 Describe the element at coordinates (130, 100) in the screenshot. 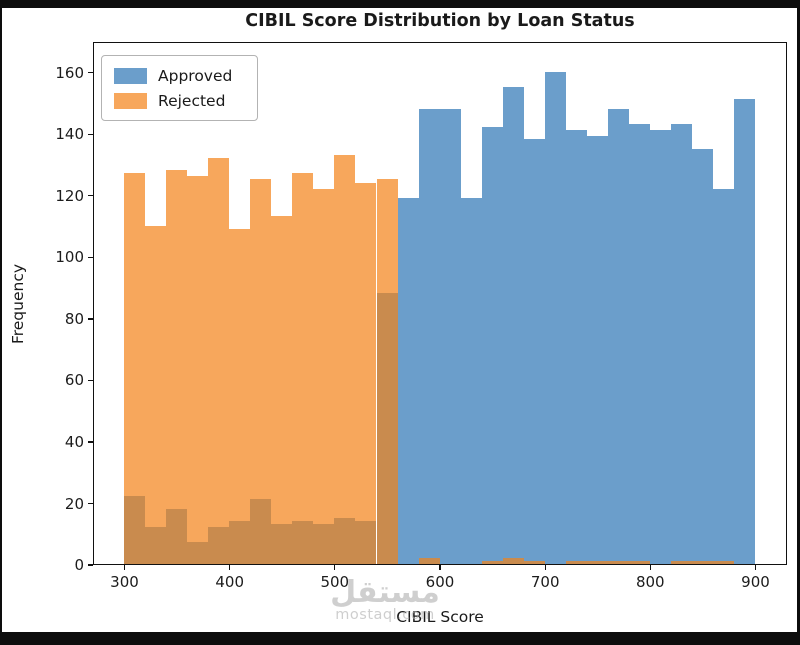

I see `legend-rejected-swatch-icon` at that location.